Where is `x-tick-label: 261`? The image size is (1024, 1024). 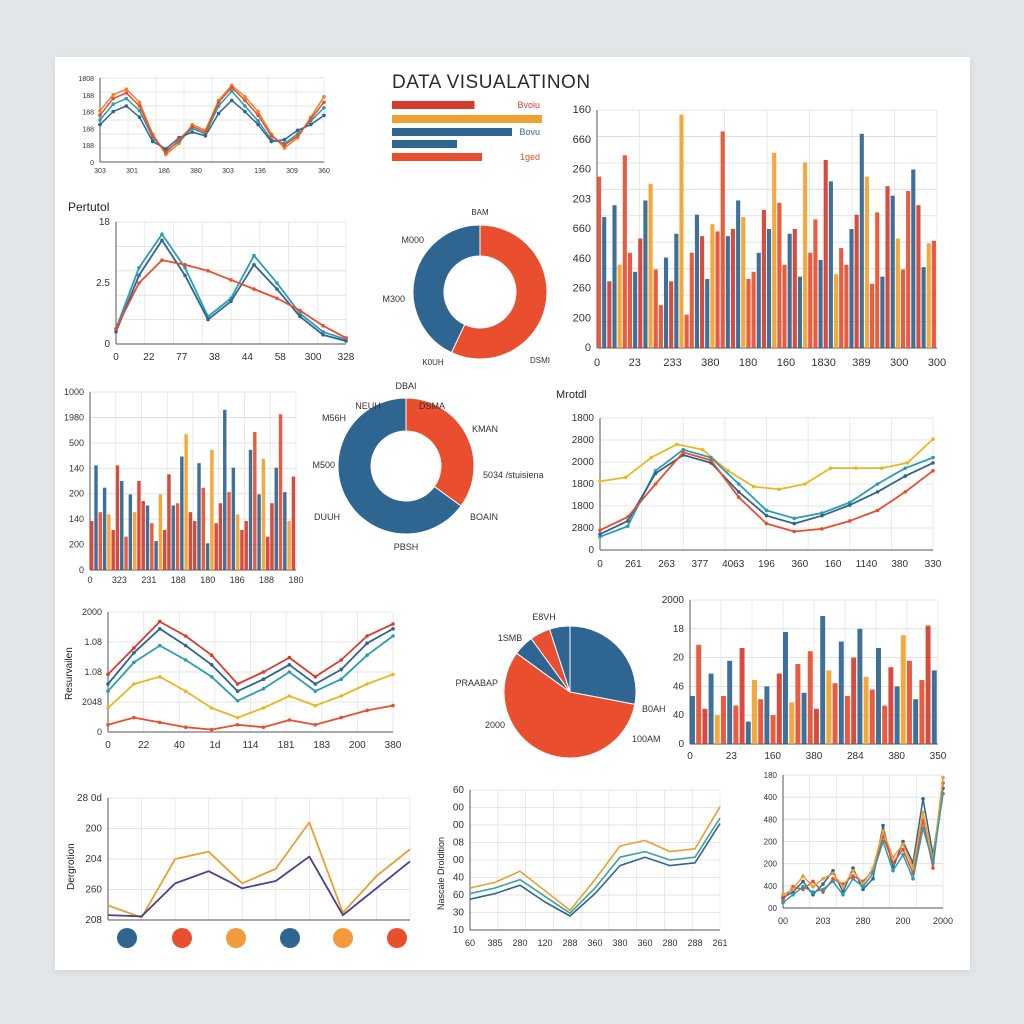 x-tick-label: 261 is located at coordinates (719, 943).